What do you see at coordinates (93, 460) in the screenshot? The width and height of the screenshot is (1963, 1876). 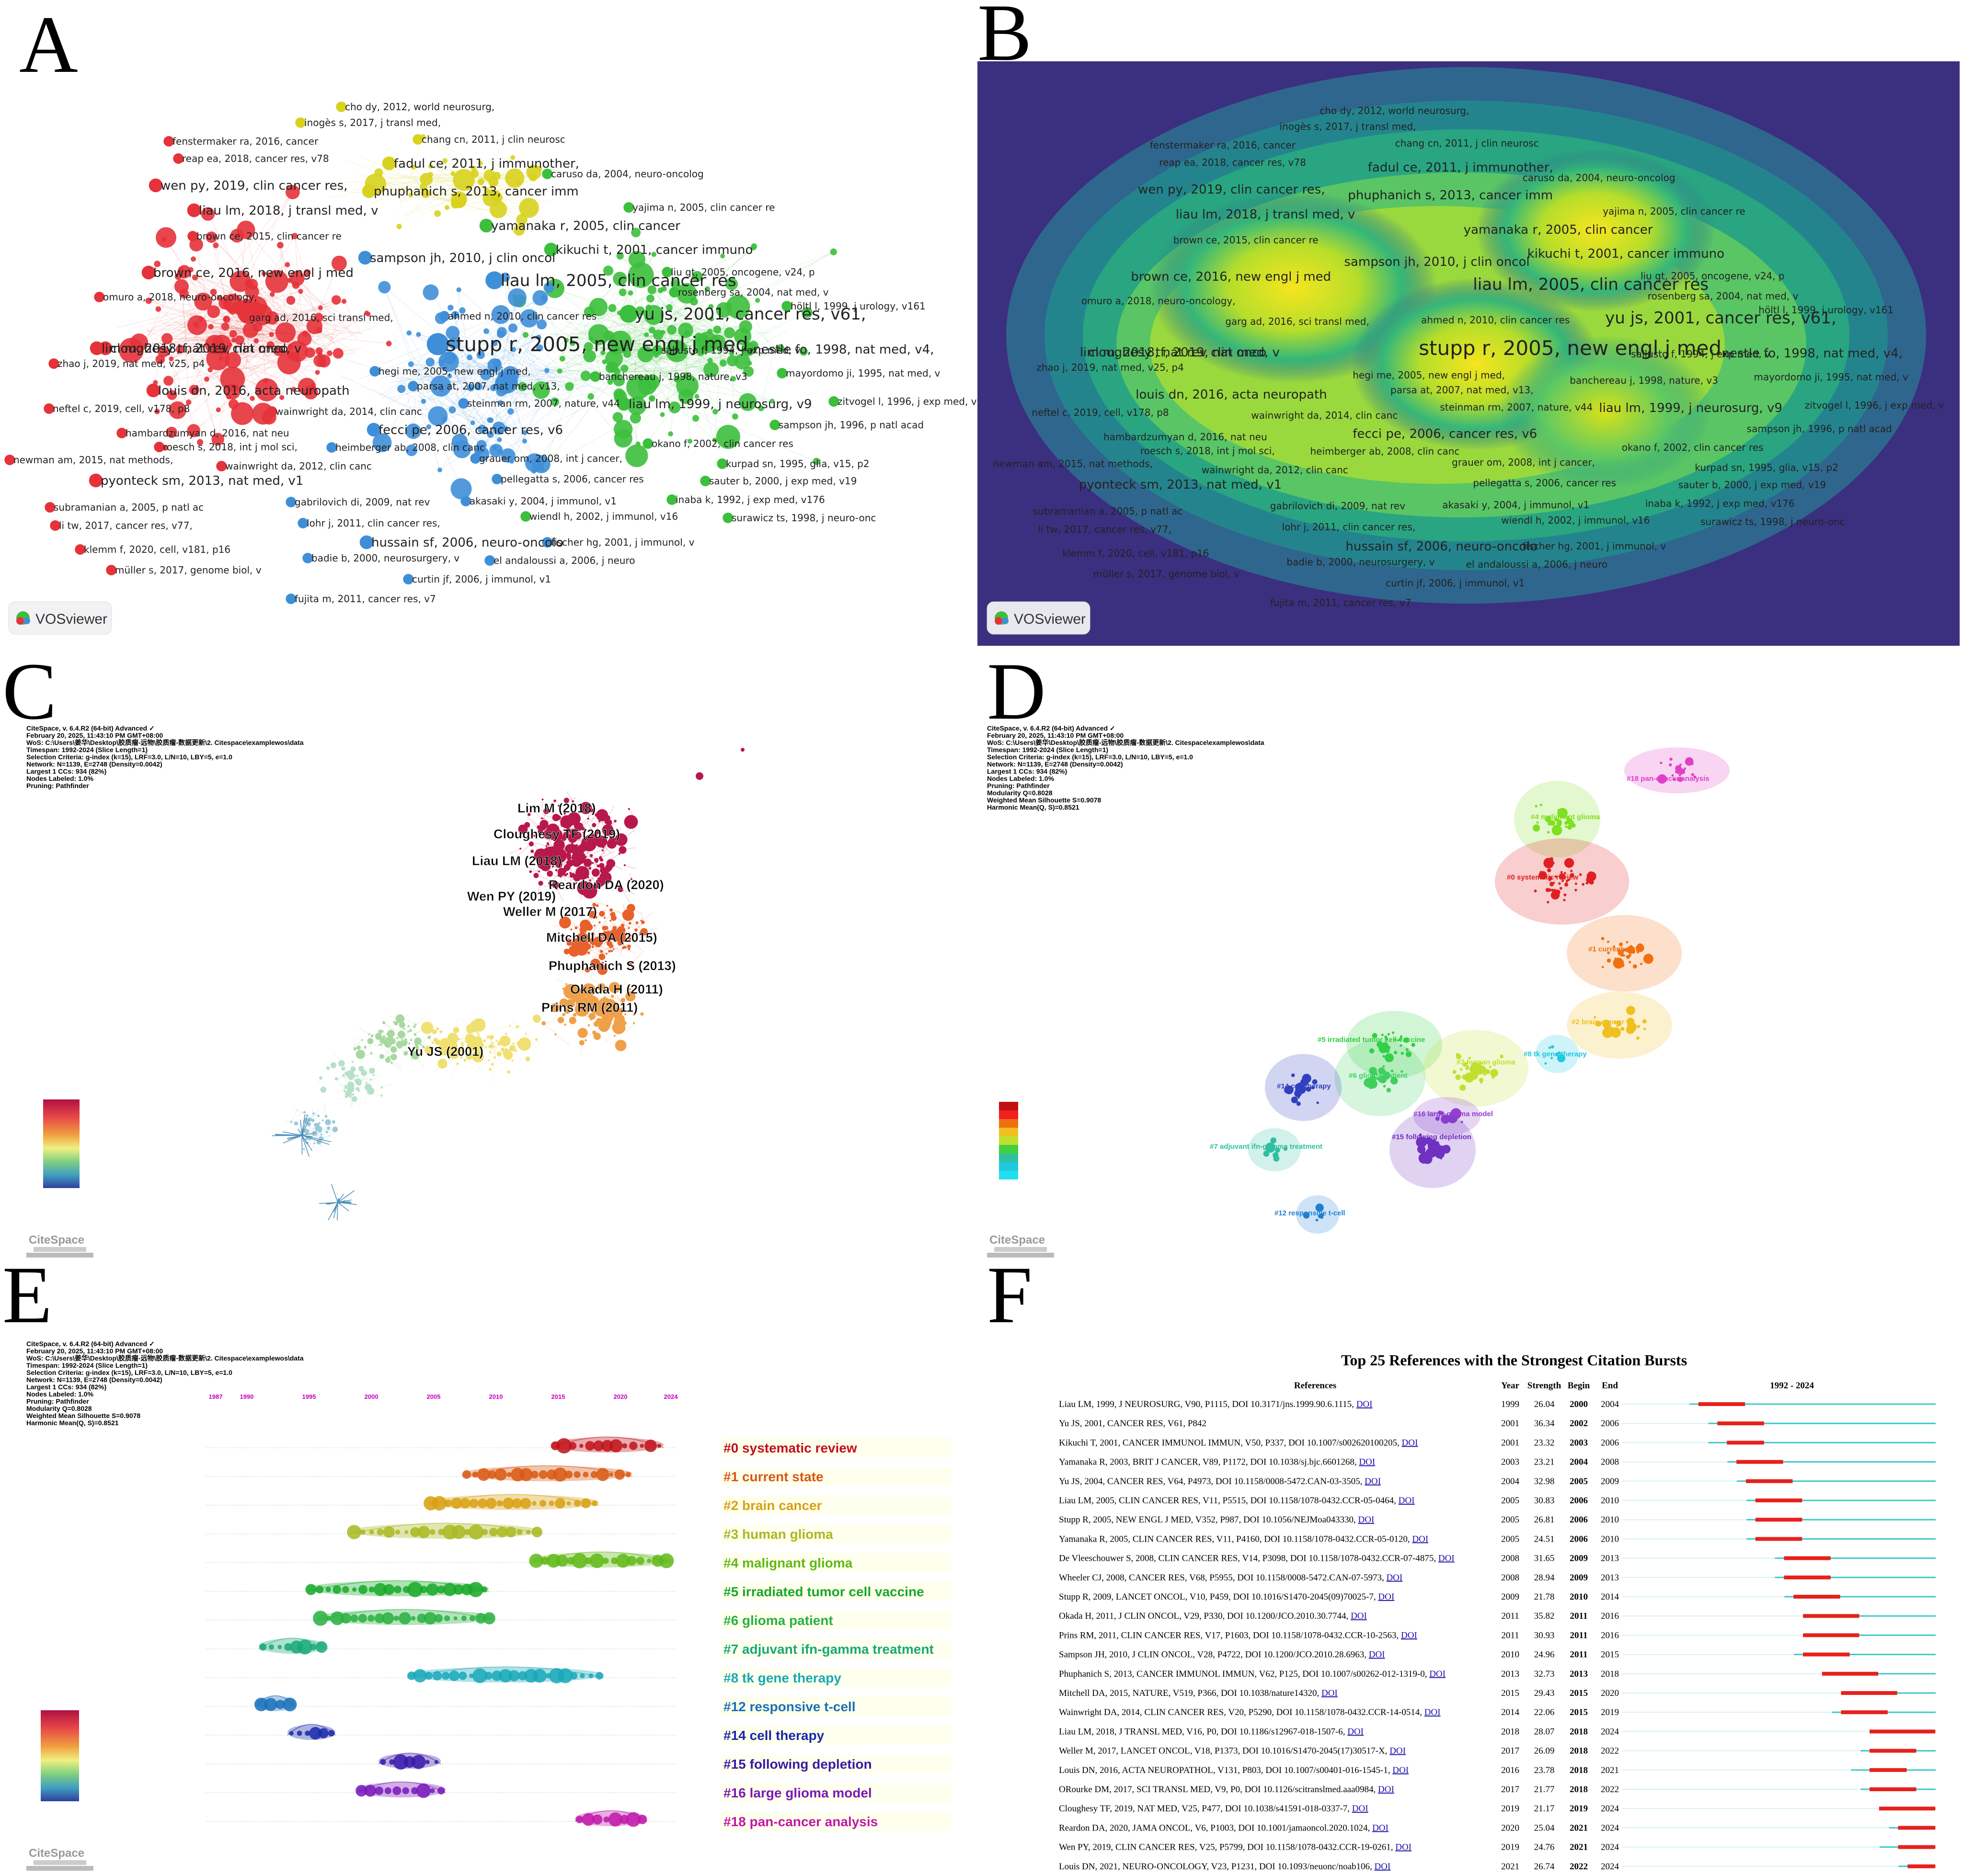 I see `network-node-label: newman am, 2015, nat methods,` at bounding box center [93, 460].